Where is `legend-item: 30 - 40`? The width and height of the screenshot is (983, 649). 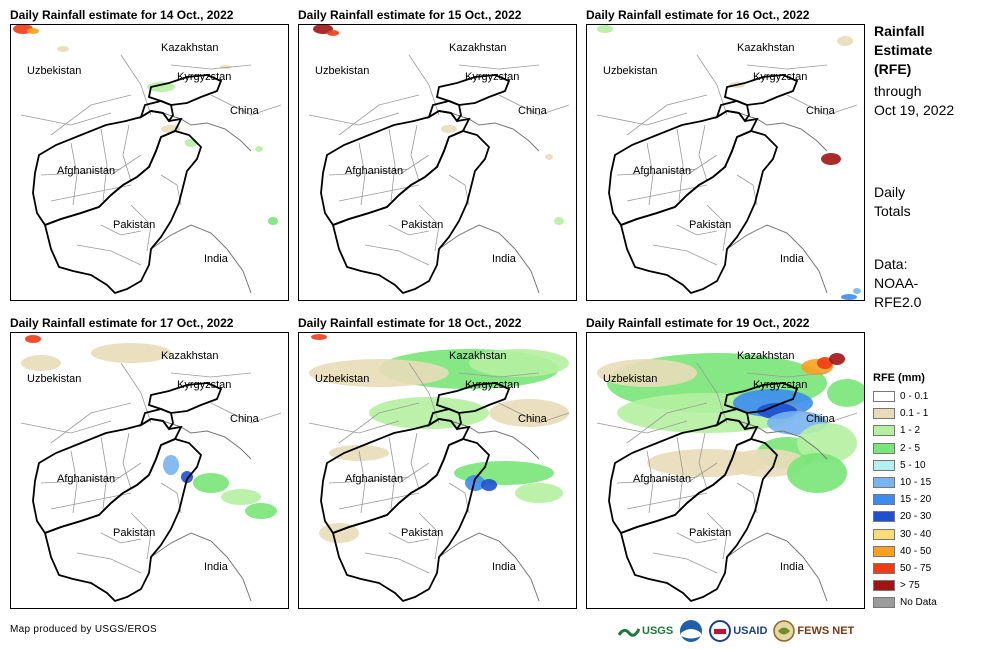
legend-item: 30 - 40 is located at coordinates (905, 534).